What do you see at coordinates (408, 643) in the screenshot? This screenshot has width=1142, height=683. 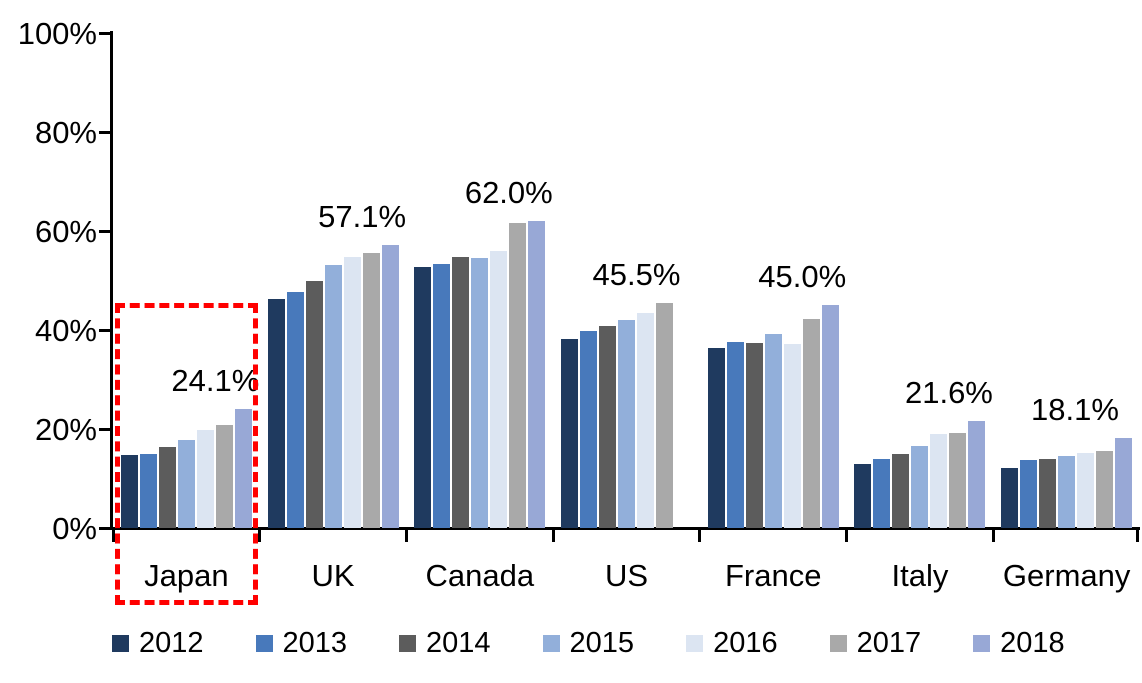 I see `legend-swatch-2014` at bounding box center [408, 643].